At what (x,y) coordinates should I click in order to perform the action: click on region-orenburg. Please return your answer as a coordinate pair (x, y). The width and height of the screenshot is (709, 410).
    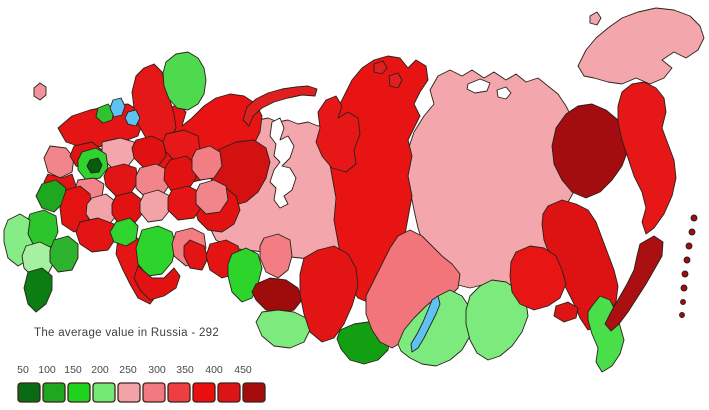
    Looking at the image, I should click on (157, 283).